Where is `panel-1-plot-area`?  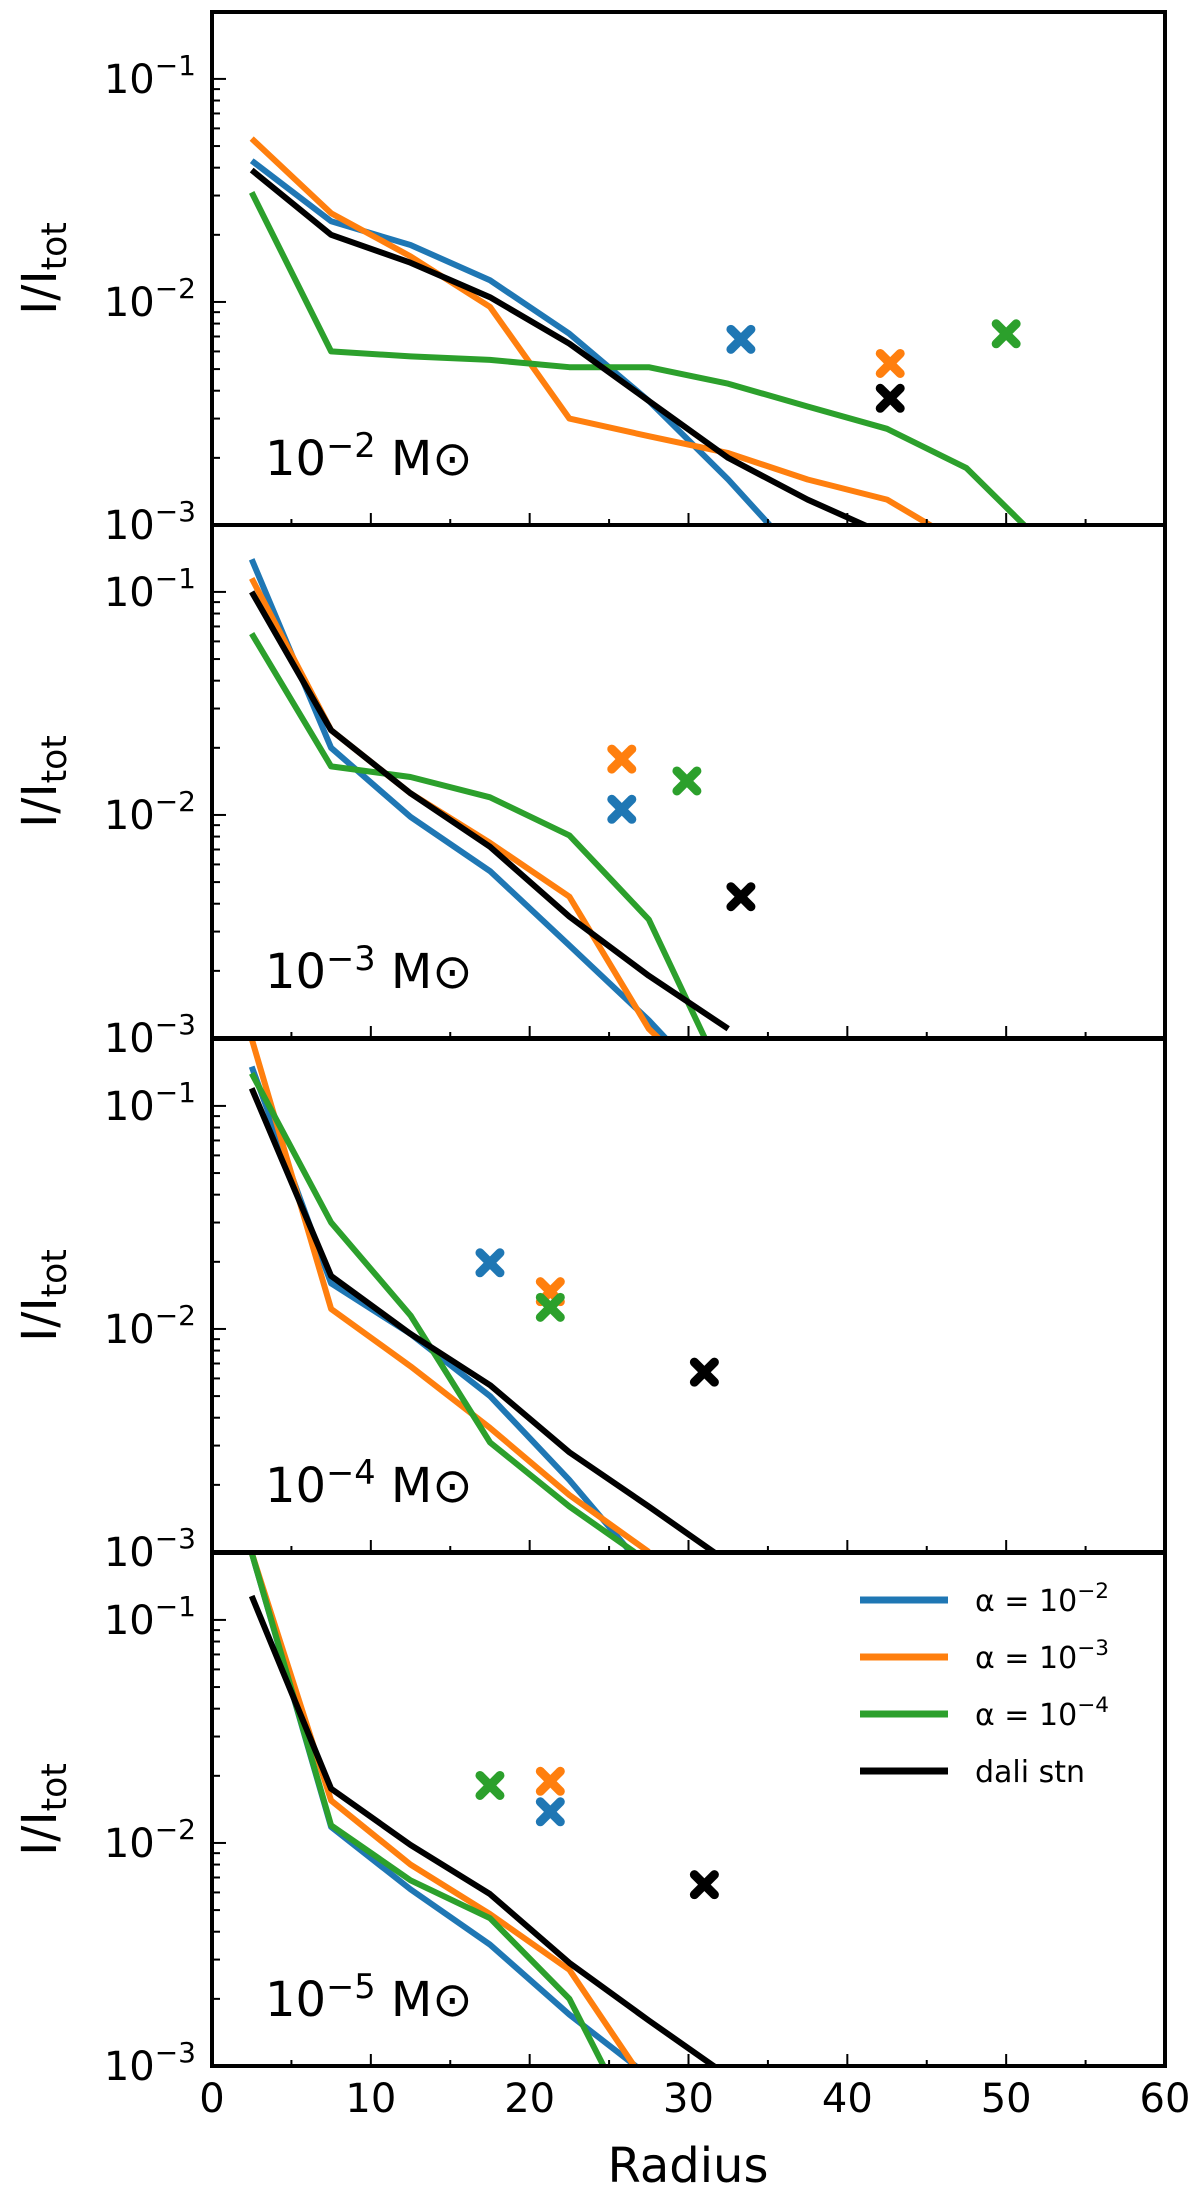
panel-1-plot-area is located at coordinates (639, 330).